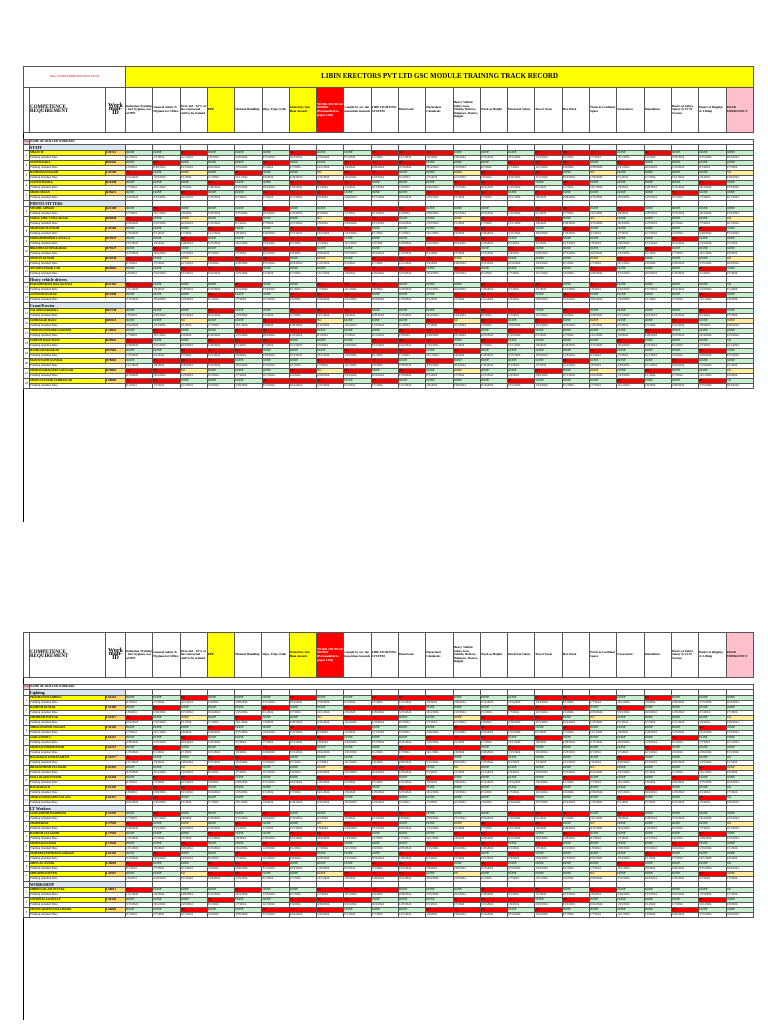 The height and width of the screenshot is (1024, 768). I want to click on column-header: Hand tools, so click(412, 655).